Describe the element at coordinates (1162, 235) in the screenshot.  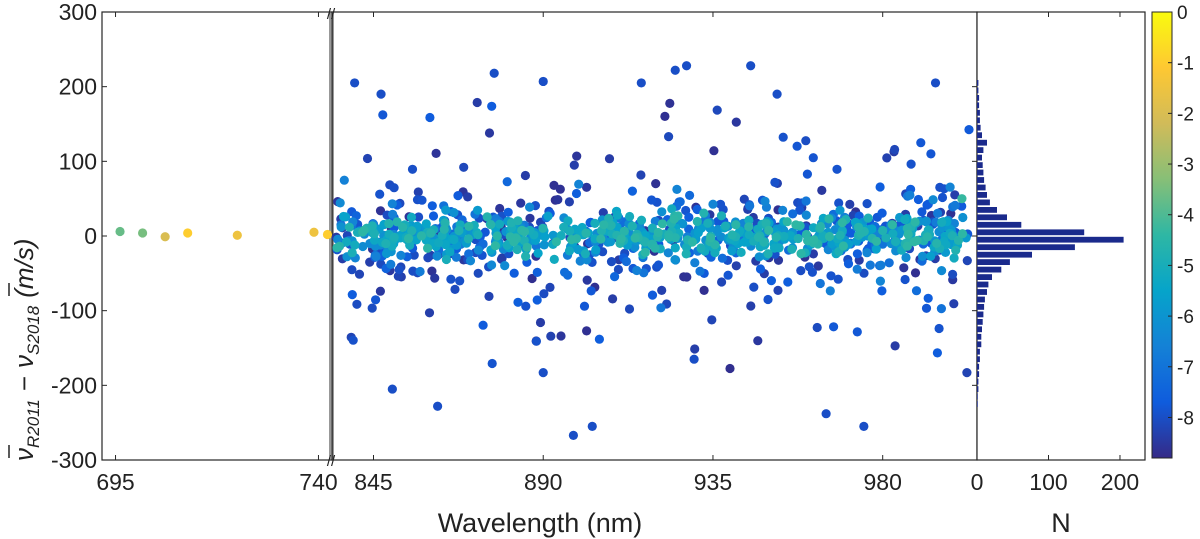
I see `colorbar` at that location.